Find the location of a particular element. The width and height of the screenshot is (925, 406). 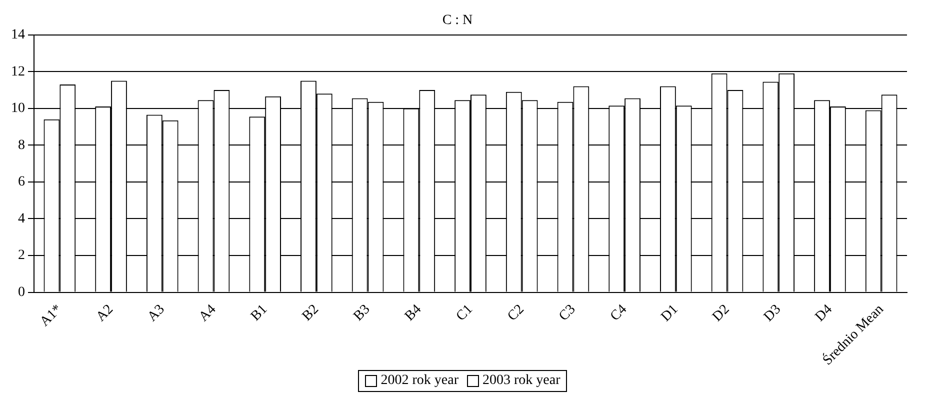

y-tick-label: 2 is located at coordinates (21, 256).